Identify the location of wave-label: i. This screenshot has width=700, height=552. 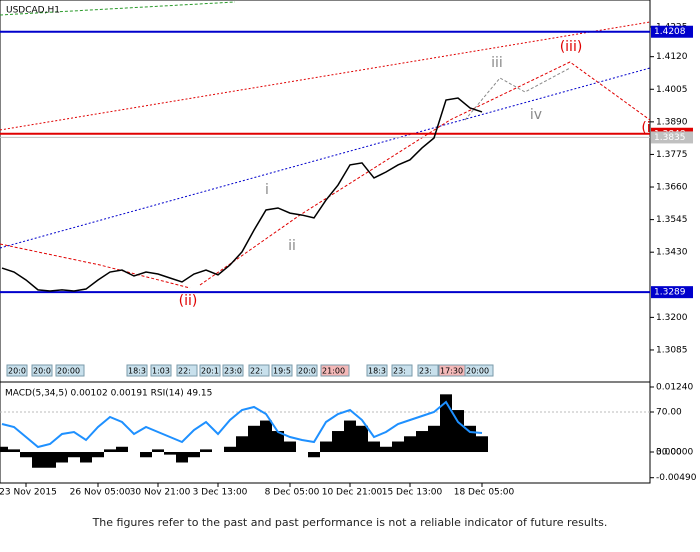
(267, 190).